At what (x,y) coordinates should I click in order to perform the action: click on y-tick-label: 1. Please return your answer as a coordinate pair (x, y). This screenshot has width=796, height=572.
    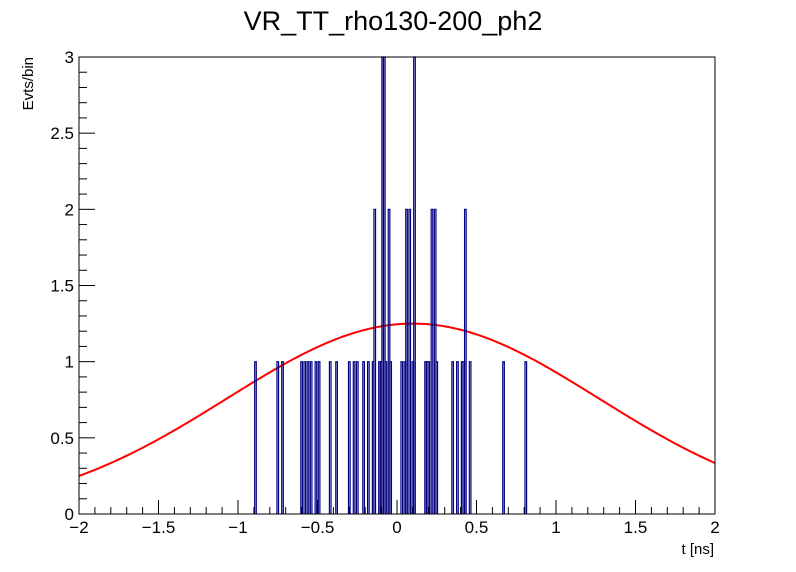
    Looking at the image, I should click on (69, 362).